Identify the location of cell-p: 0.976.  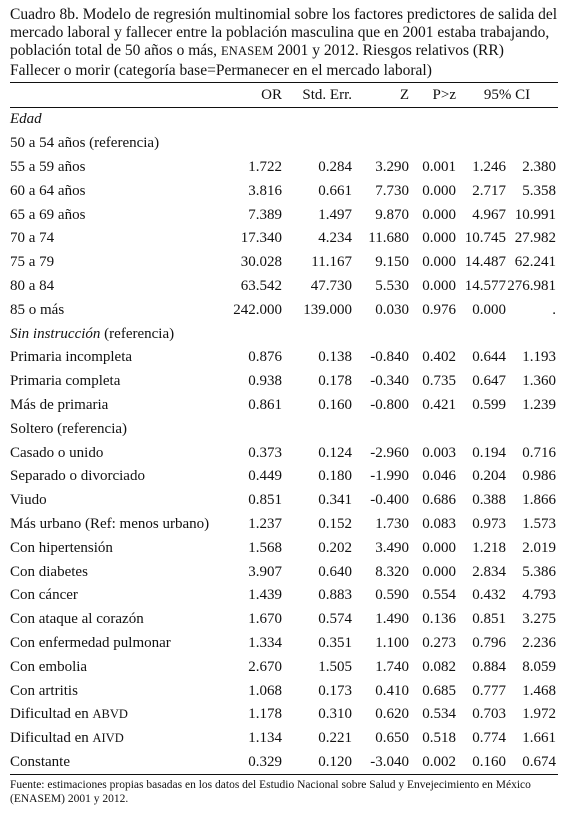
(439, 309).